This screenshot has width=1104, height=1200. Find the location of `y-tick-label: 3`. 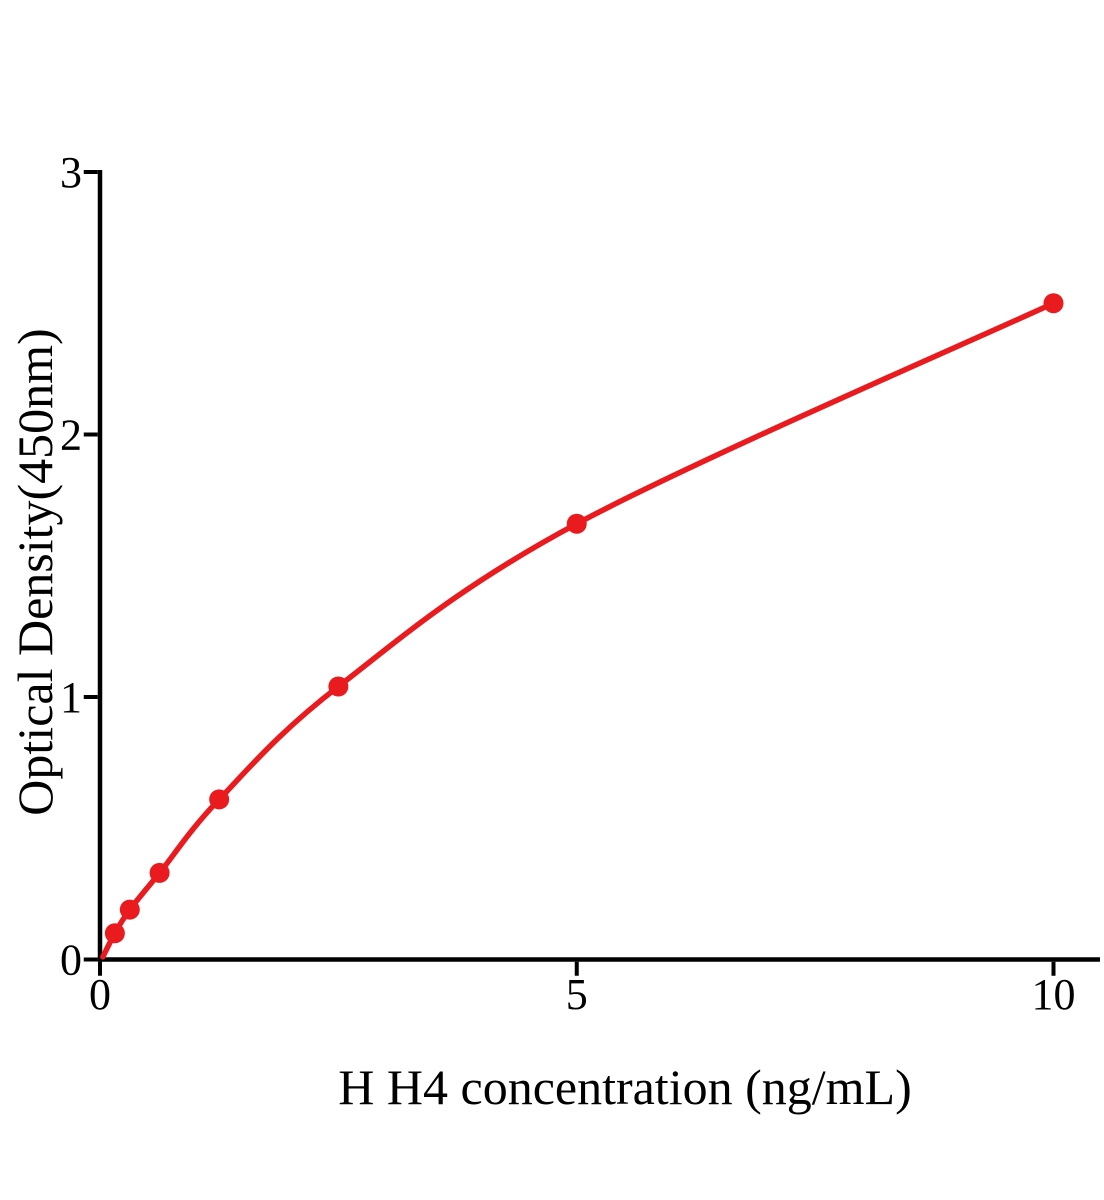

y-tick-label: 3 is located at coordinates (71, 172).